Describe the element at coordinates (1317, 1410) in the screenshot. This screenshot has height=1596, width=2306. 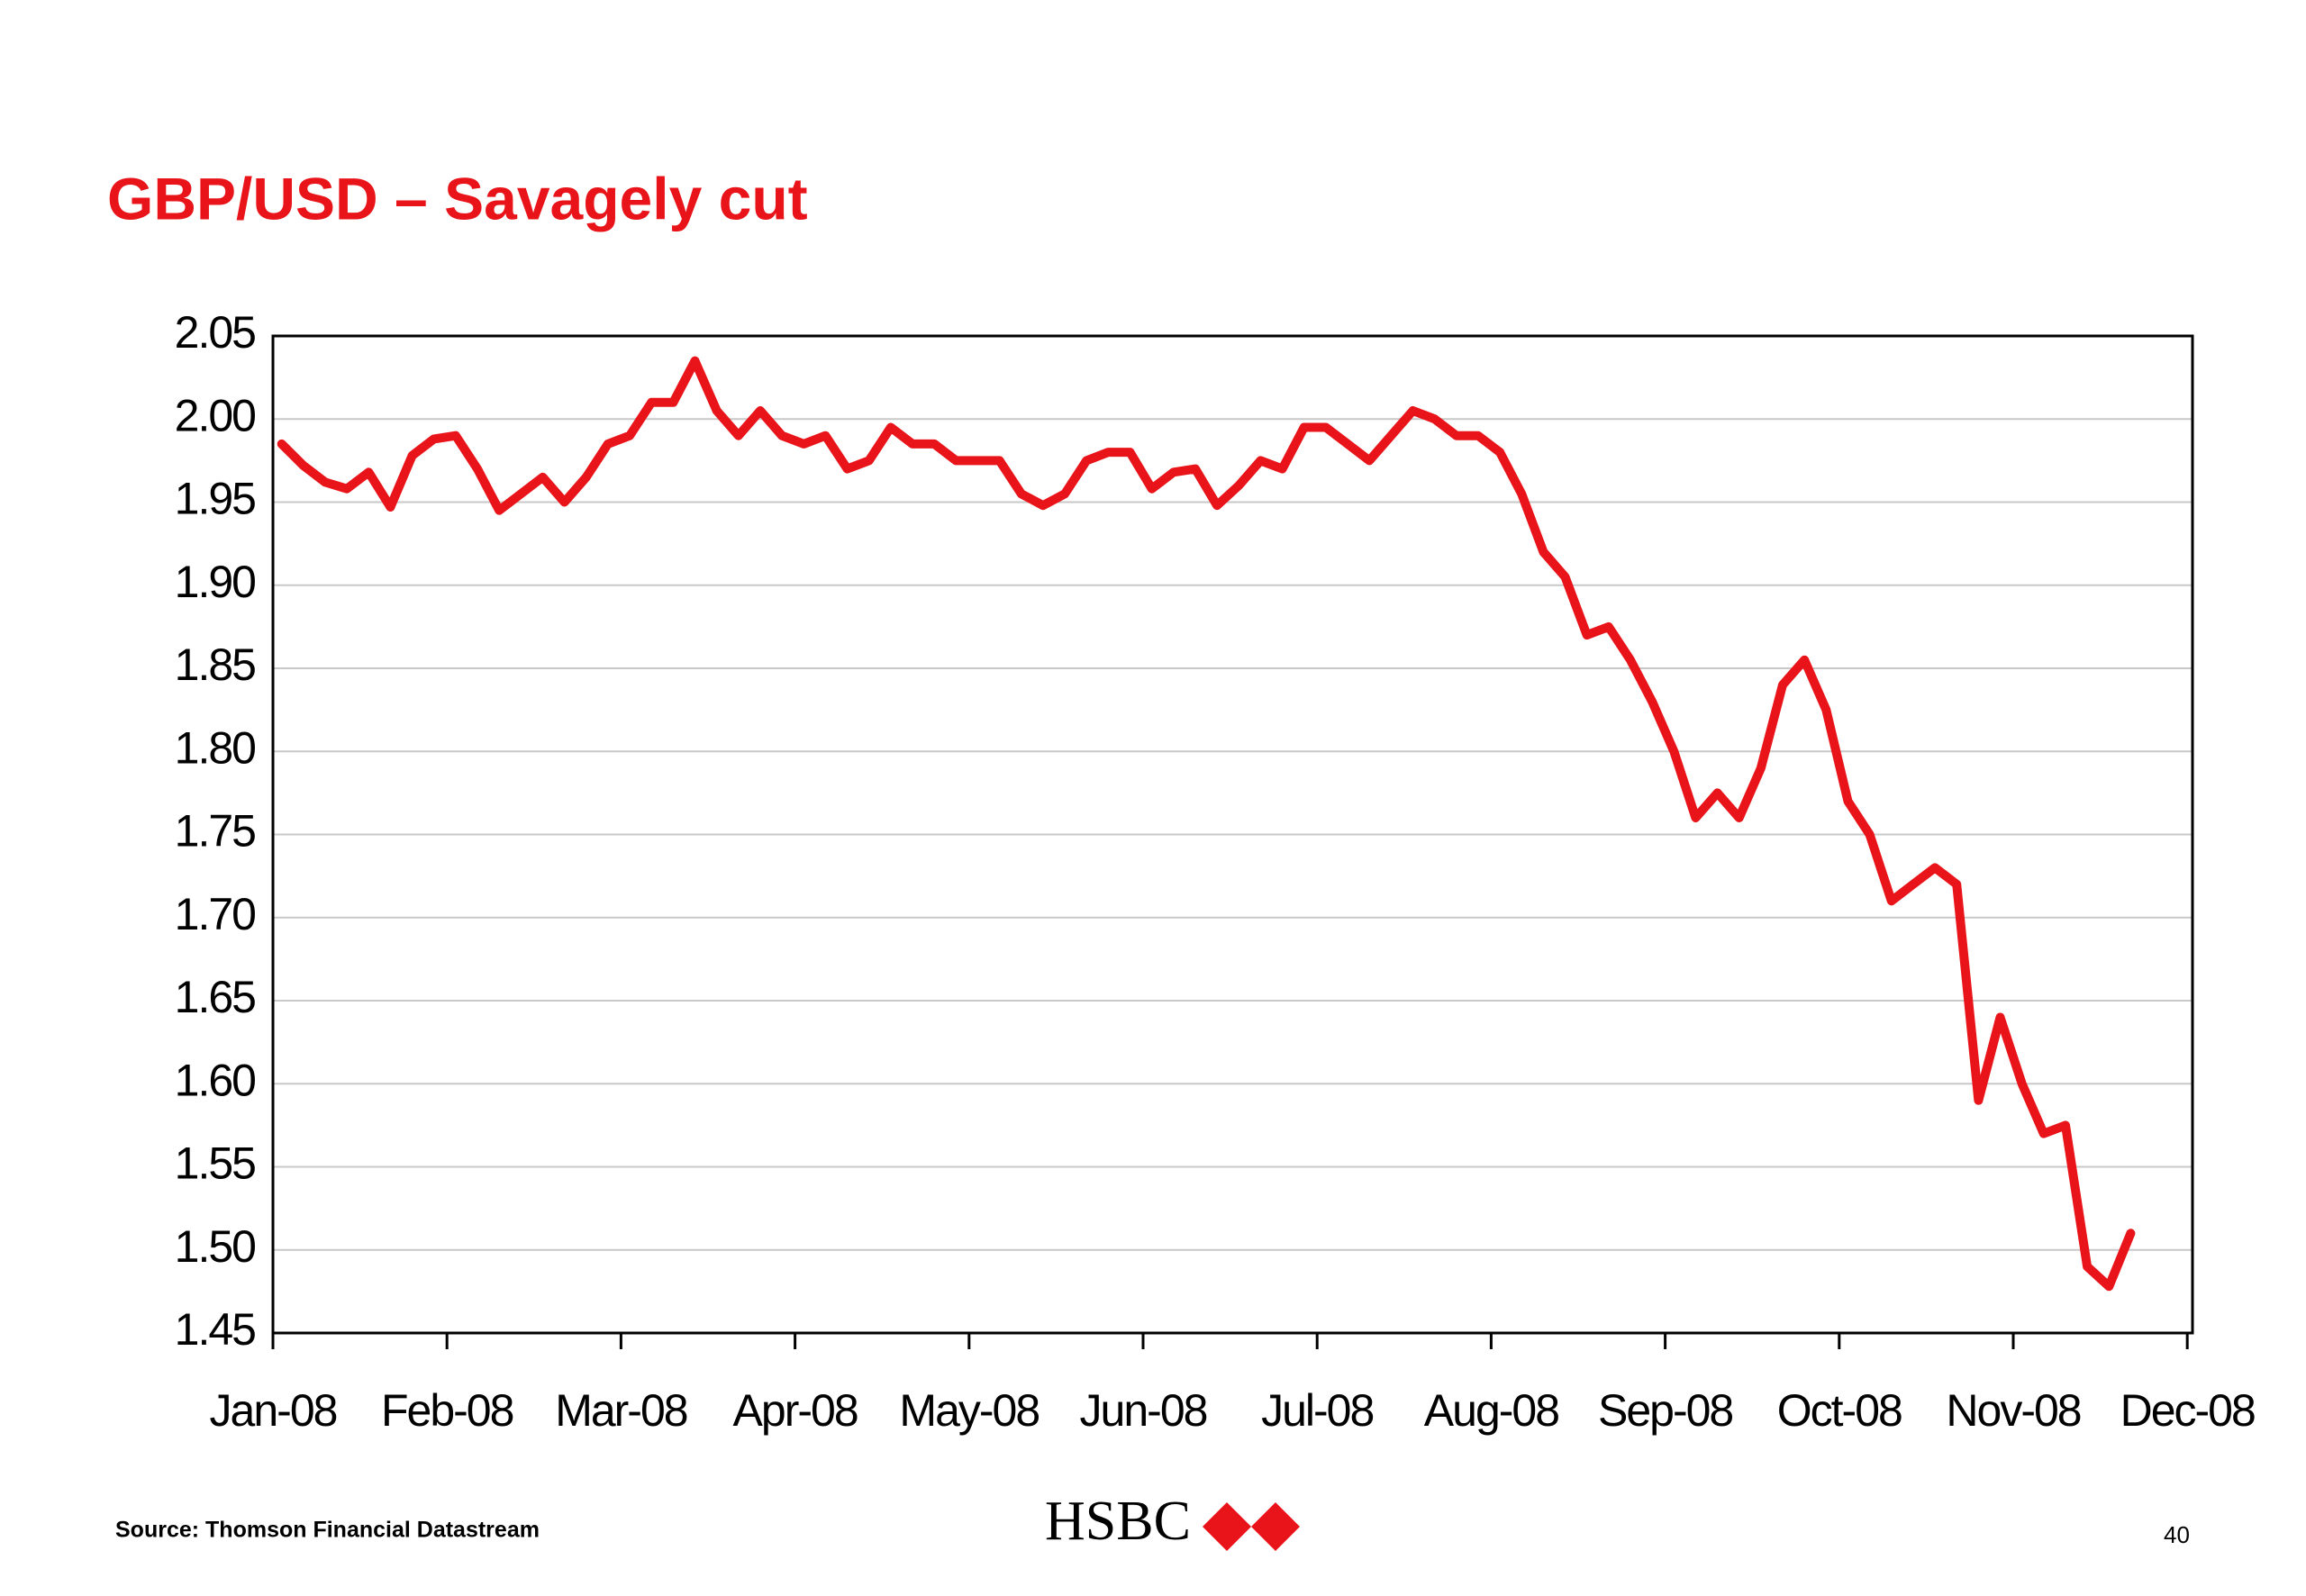
I see `x-tick-label: Jul-08` at that location.